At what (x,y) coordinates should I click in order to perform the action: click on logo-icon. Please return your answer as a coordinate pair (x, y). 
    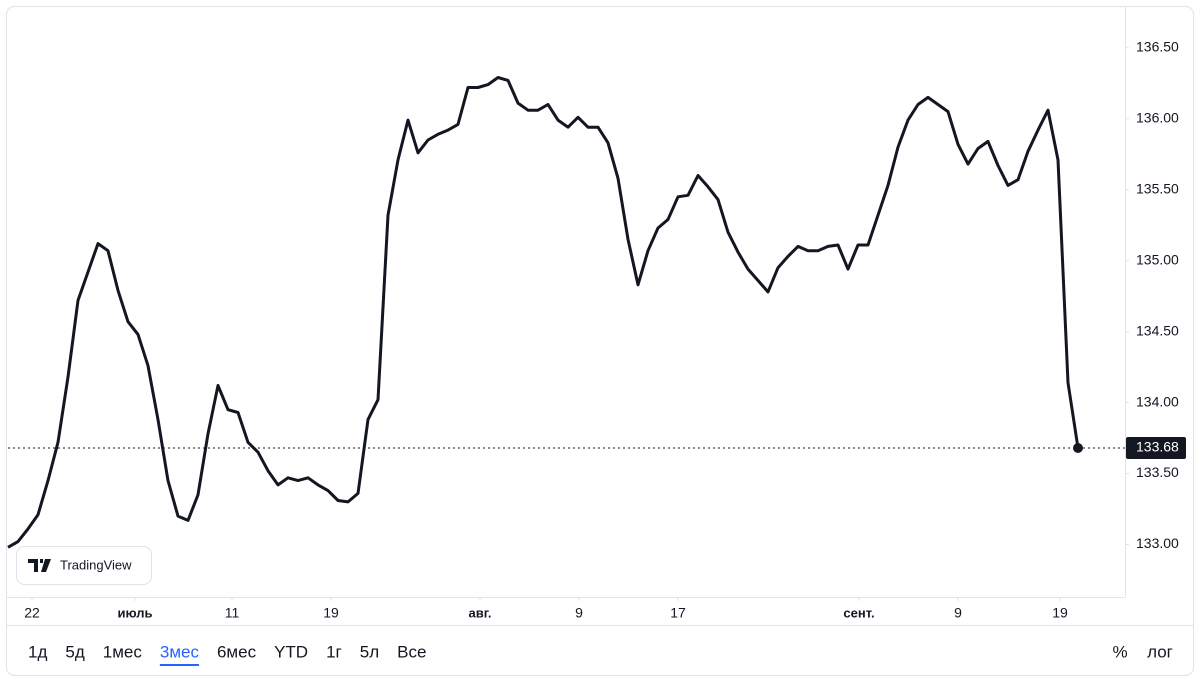
    Looking at the image, I should click on (39, 565).